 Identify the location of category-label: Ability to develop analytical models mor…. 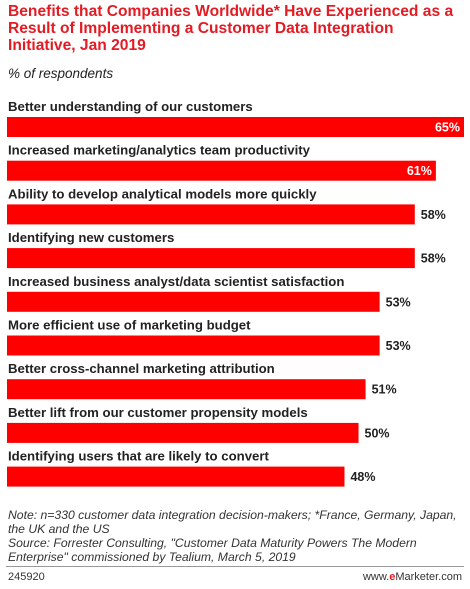
(162, 193).